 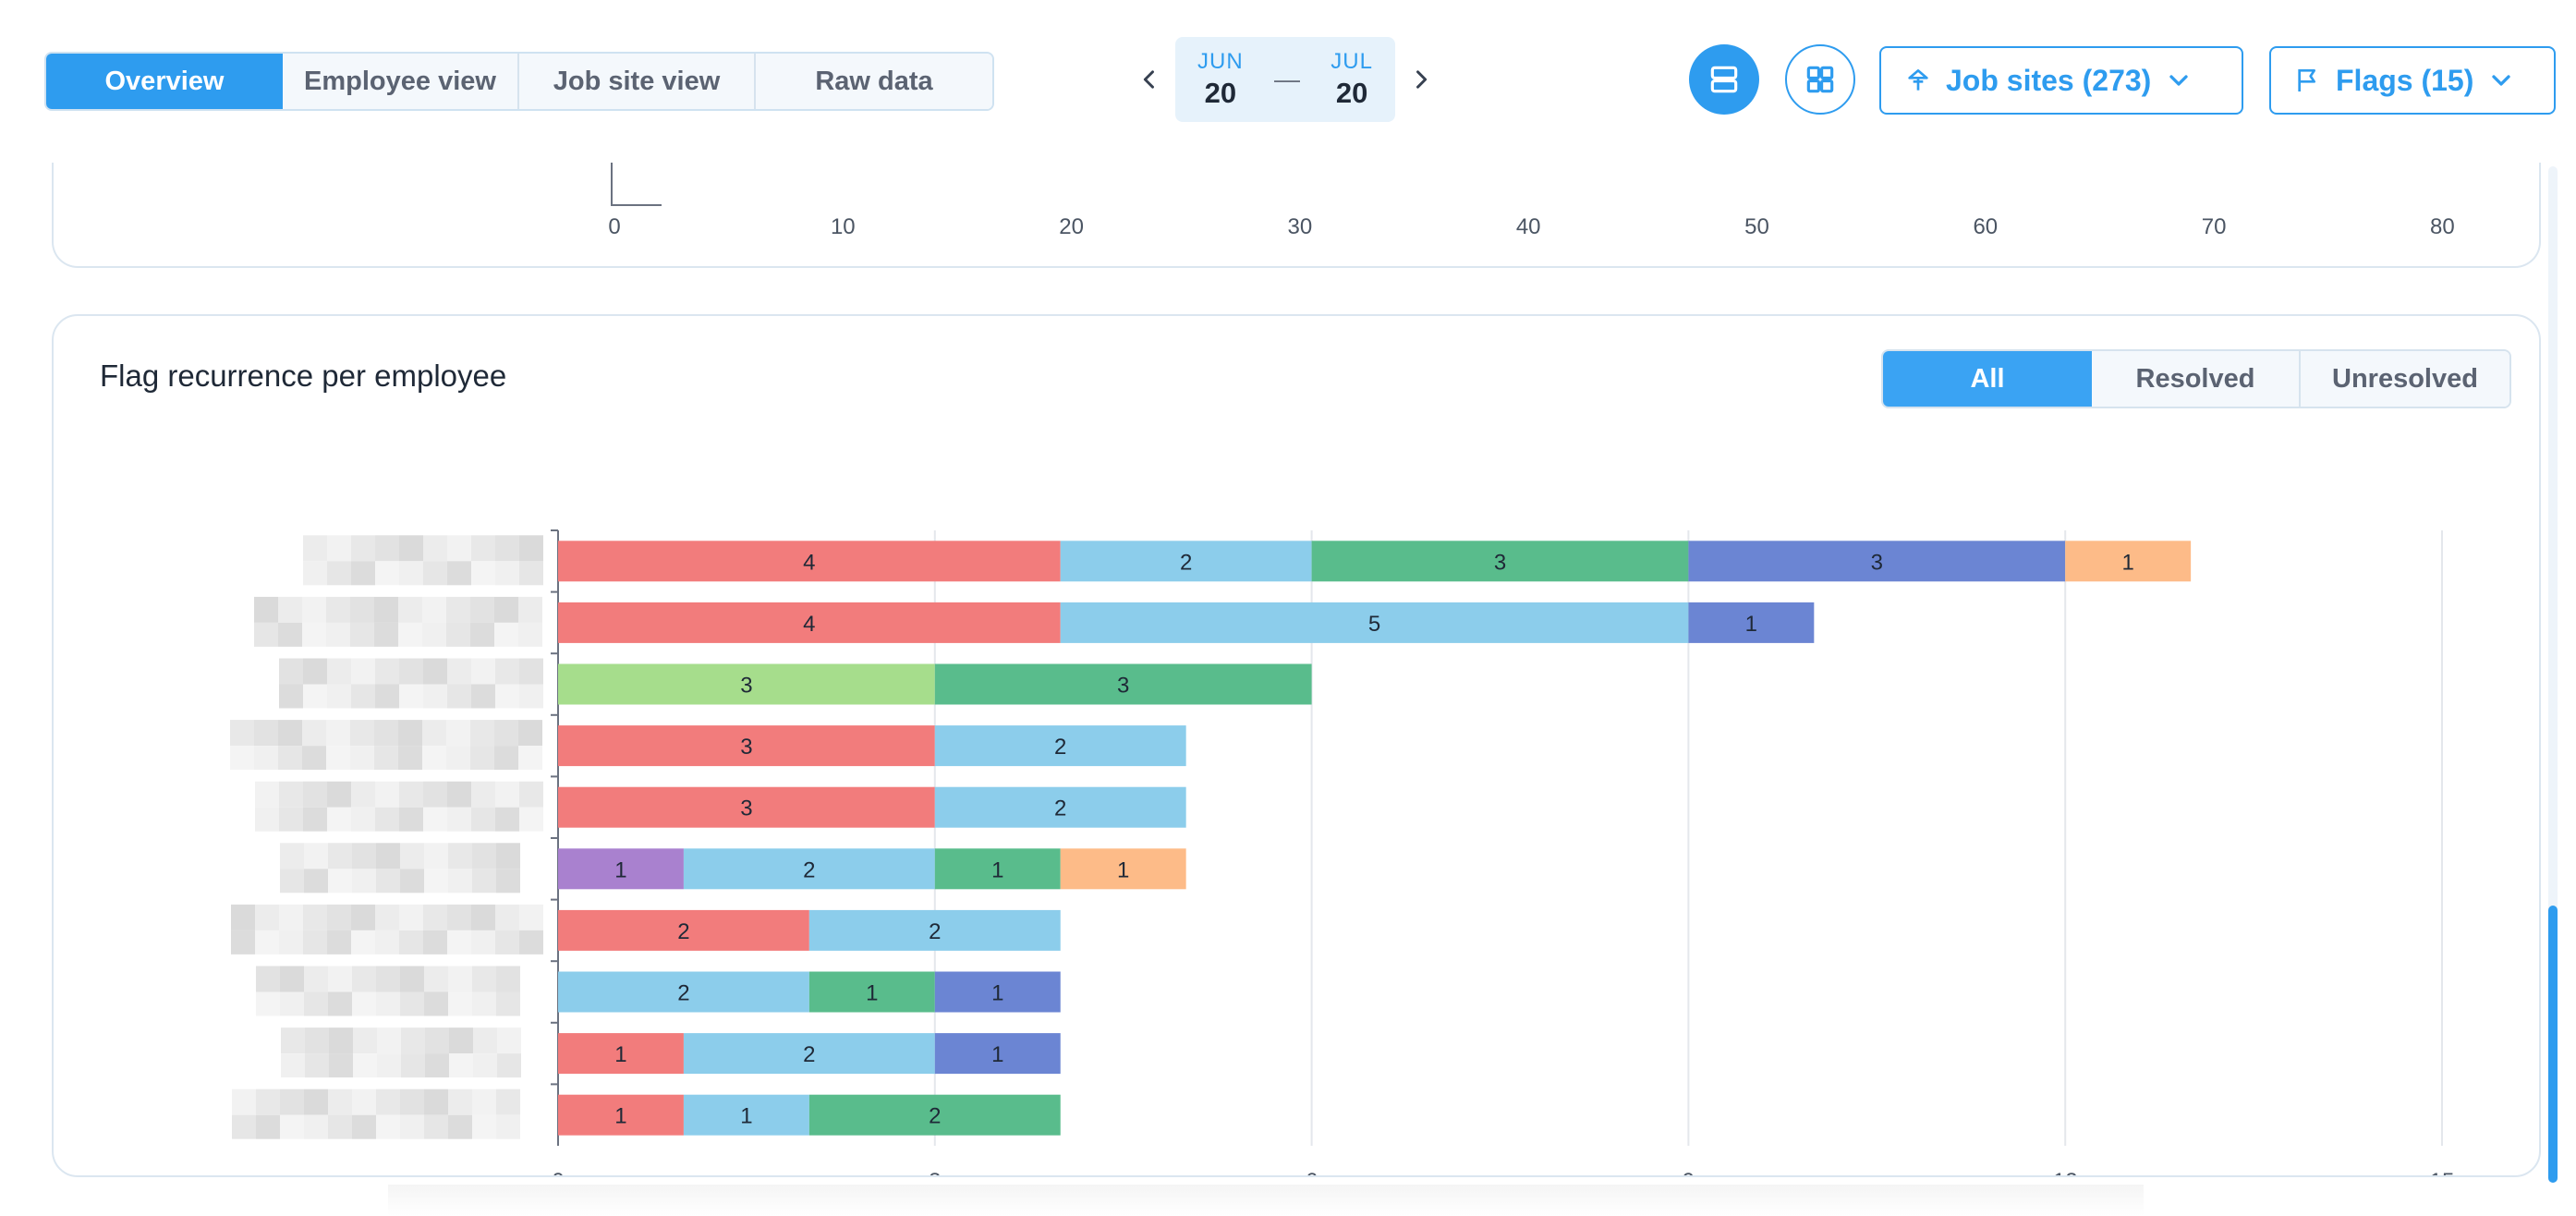 I want to click on scrollbar-track, so click(x=2553, y=674).